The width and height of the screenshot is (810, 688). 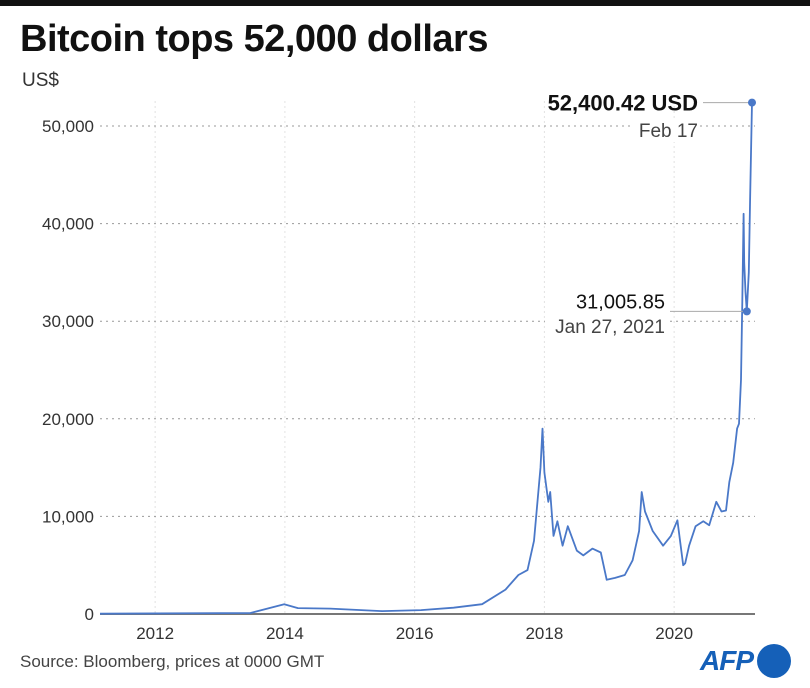 I want to click on top-bar, so click(x=405, y=3).